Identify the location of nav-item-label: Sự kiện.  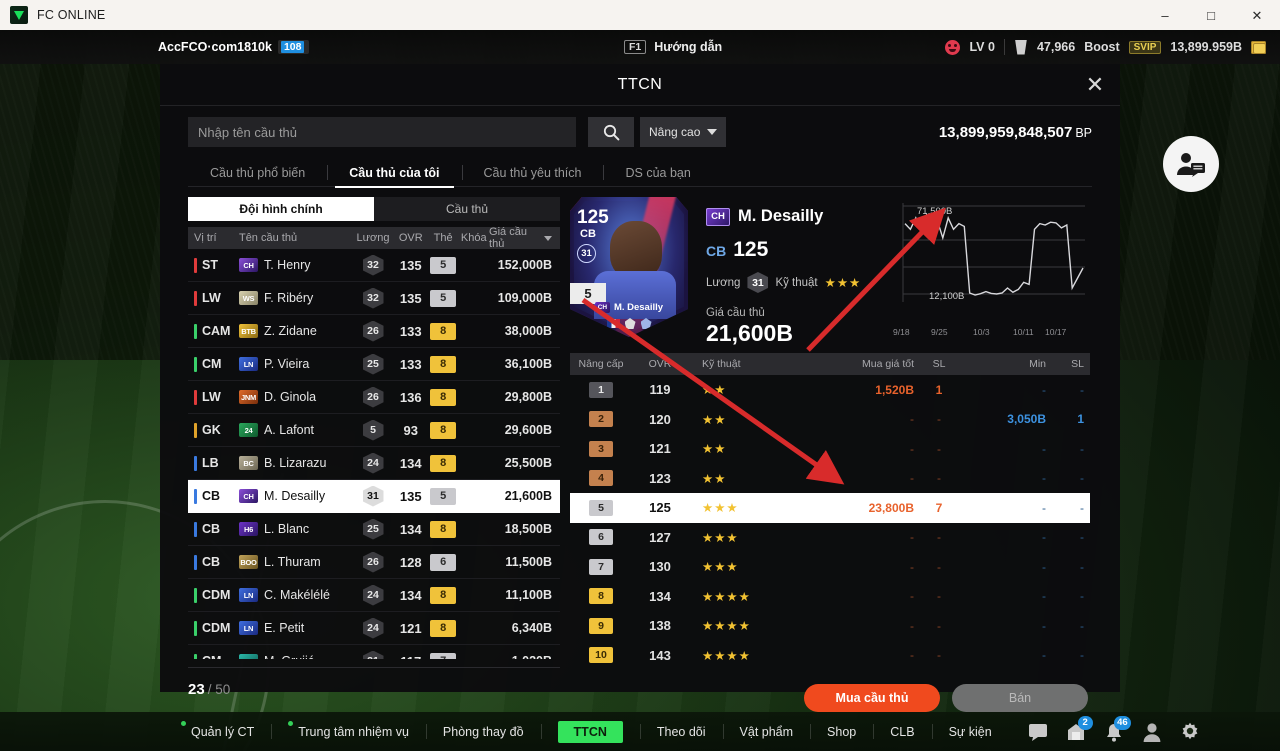
(970, 731).